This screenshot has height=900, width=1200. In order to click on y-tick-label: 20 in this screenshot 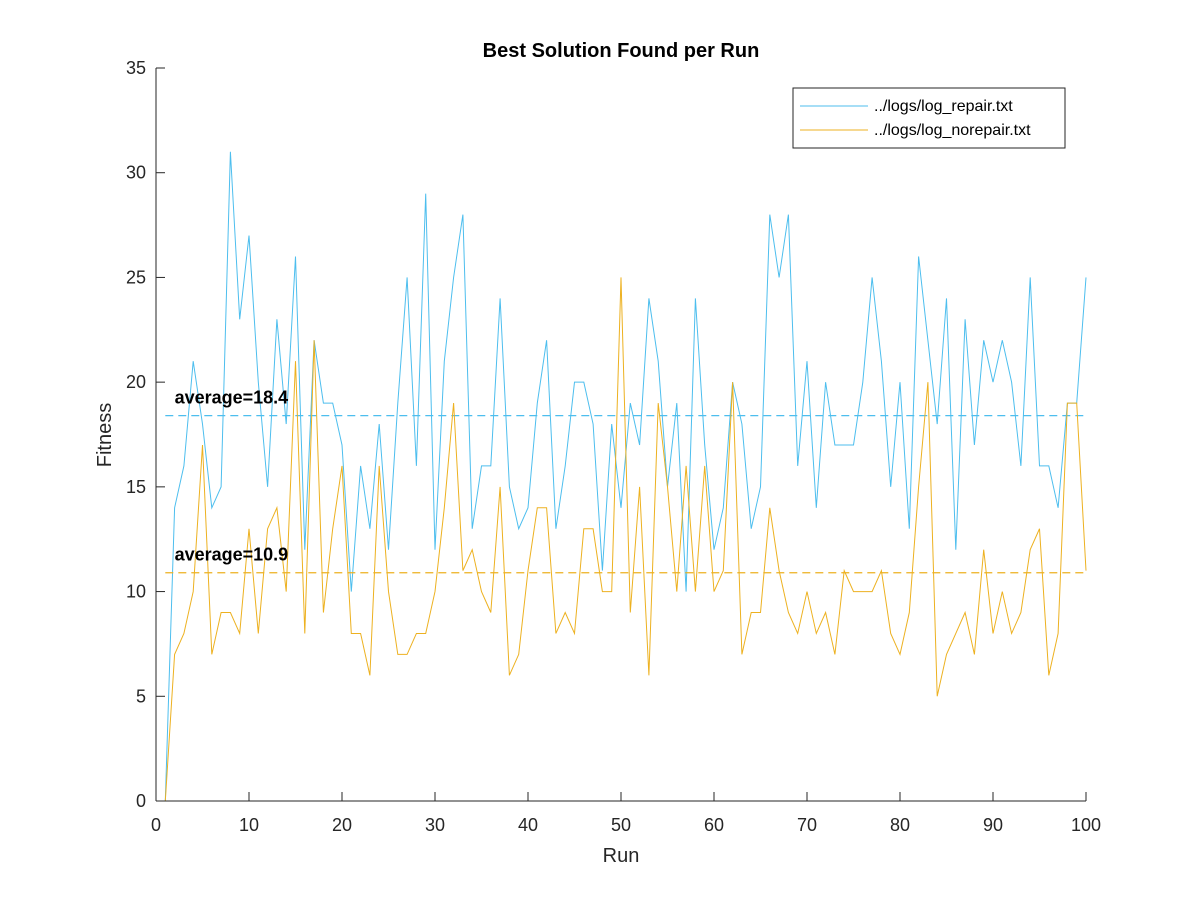, I will do `click(136, 382)`.